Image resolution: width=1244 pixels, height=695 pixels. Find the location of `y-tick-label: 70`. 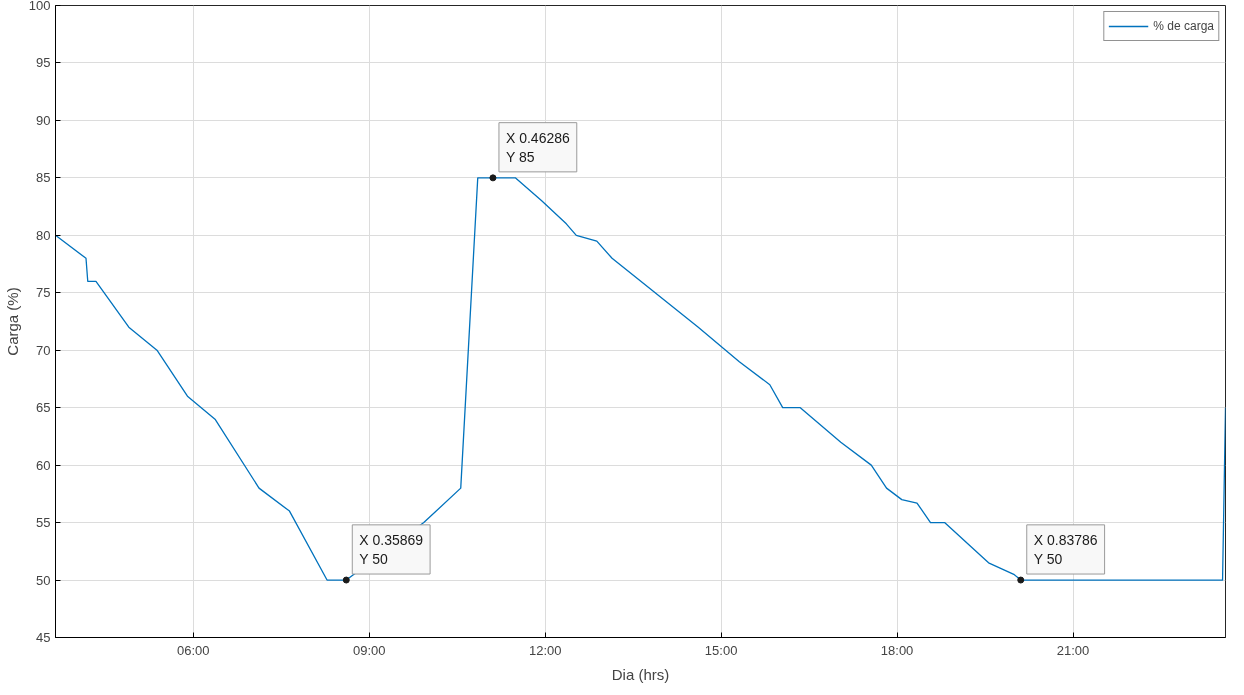

y-tick-label: 70 is located at coordinates (43, 350).